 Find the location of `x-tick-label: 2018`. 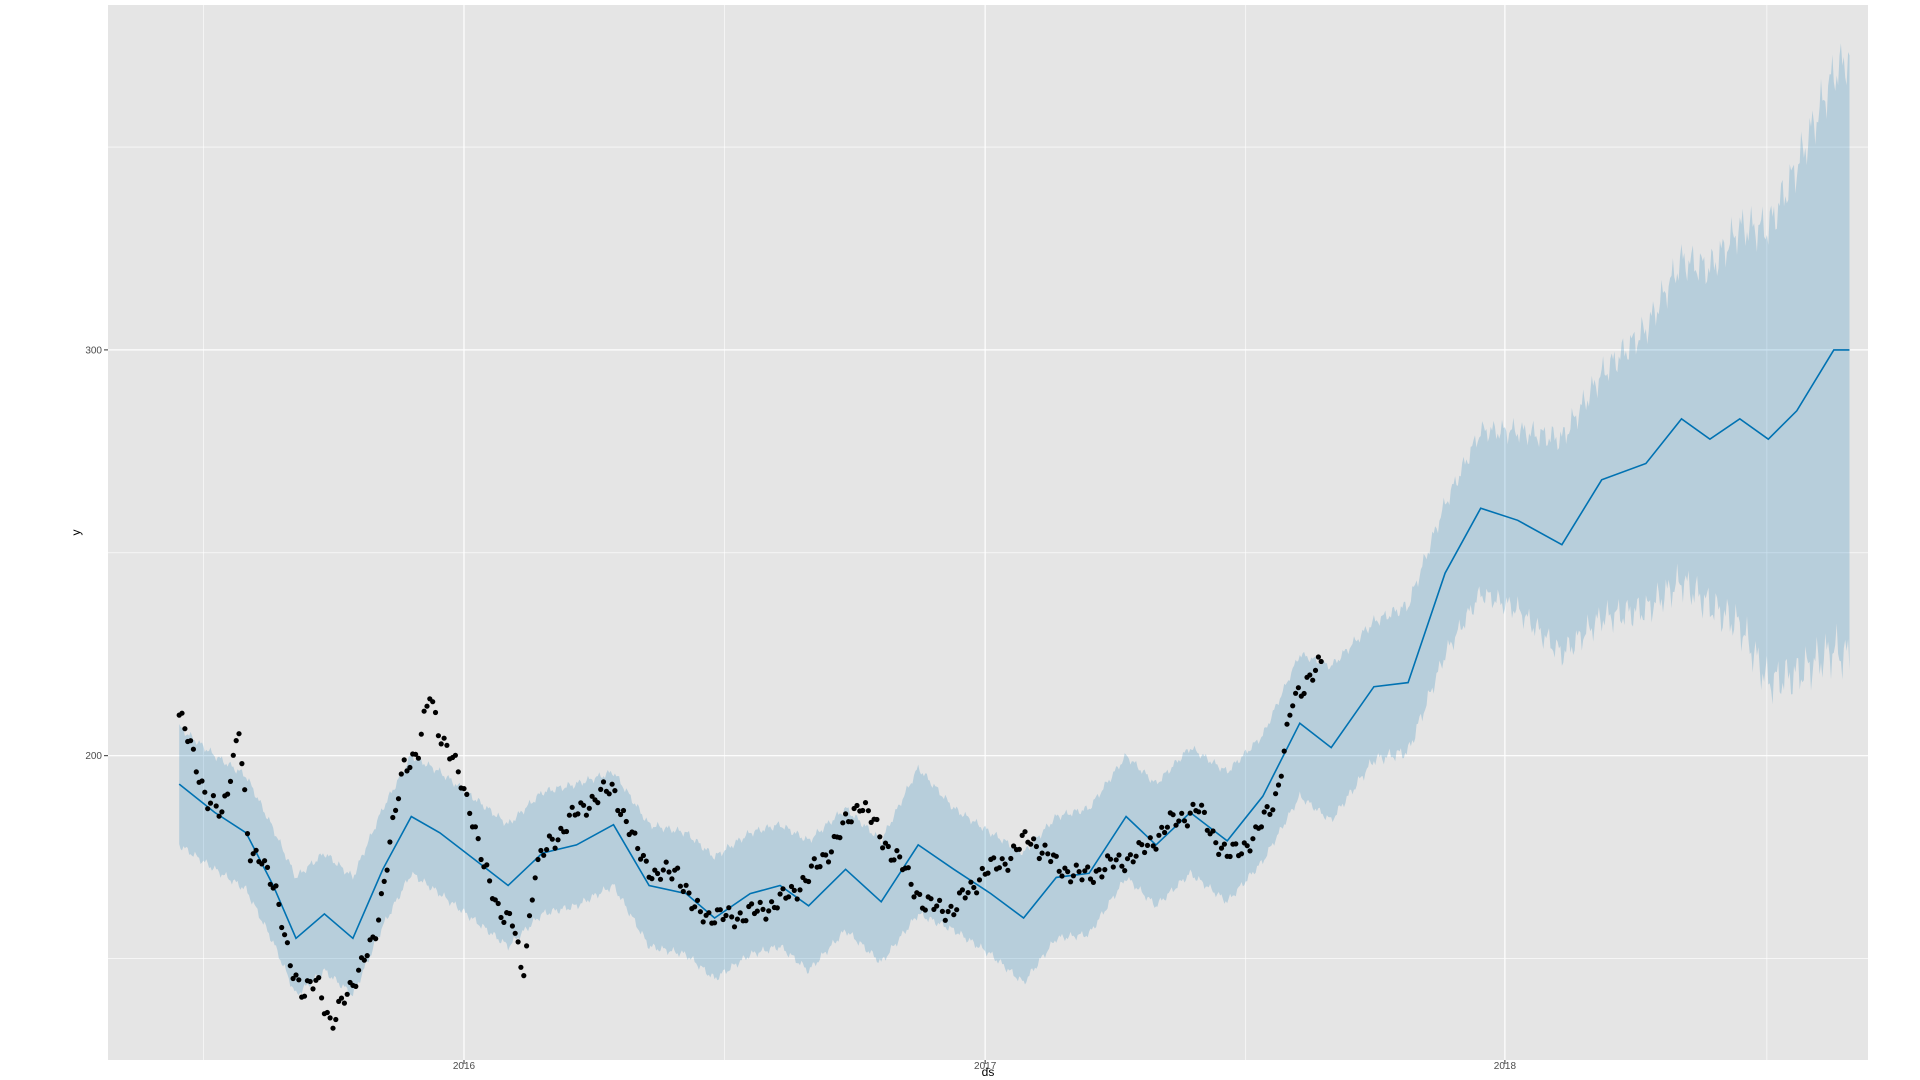

x-tick-label: 2018 is located at coordinates (1505, 1066).